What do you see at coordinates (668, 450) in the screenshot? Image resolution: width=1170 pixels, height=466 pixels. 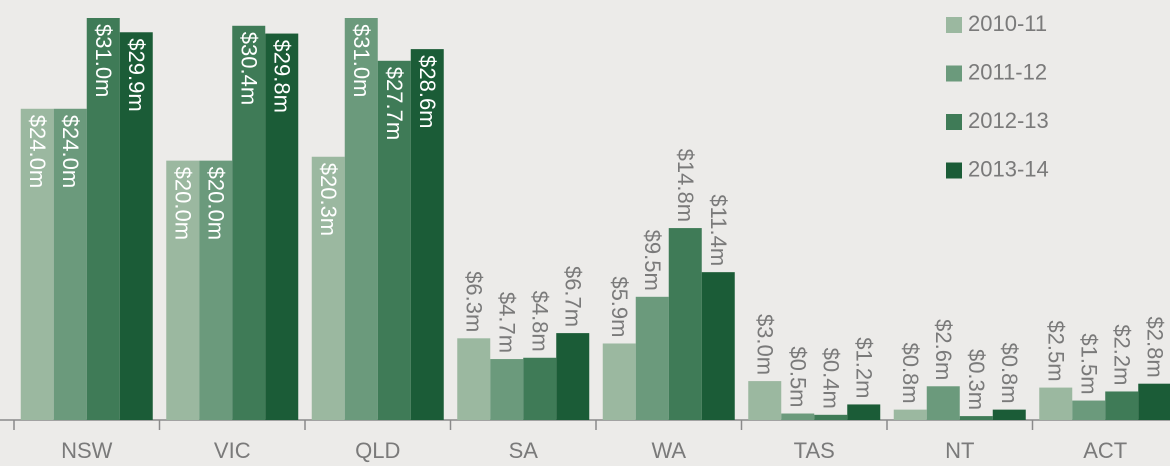 I see `x-tick-label: WA` at bounding box center [668, 450].